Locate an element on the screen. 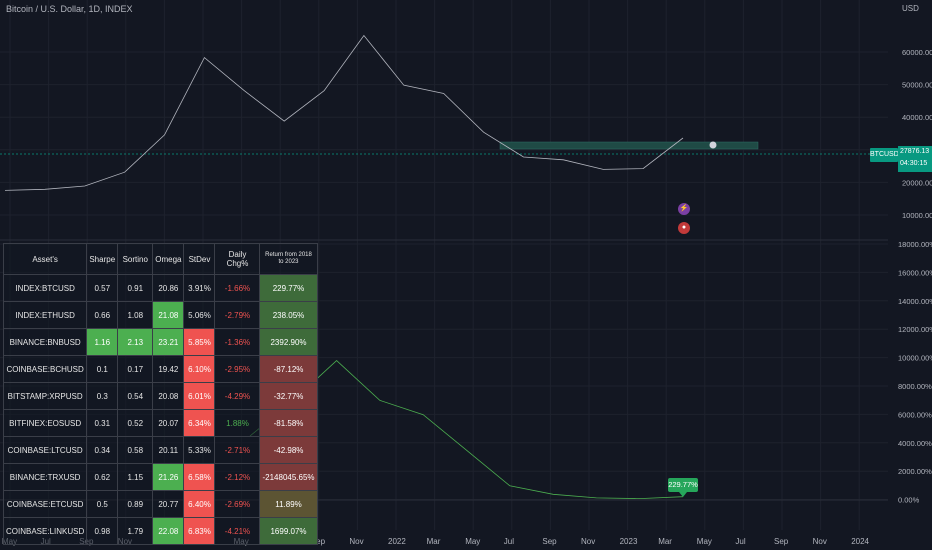 The width and height of the screenshot is (932, 550). cell-omega: 20.07 is located at coordinates (168, 423).